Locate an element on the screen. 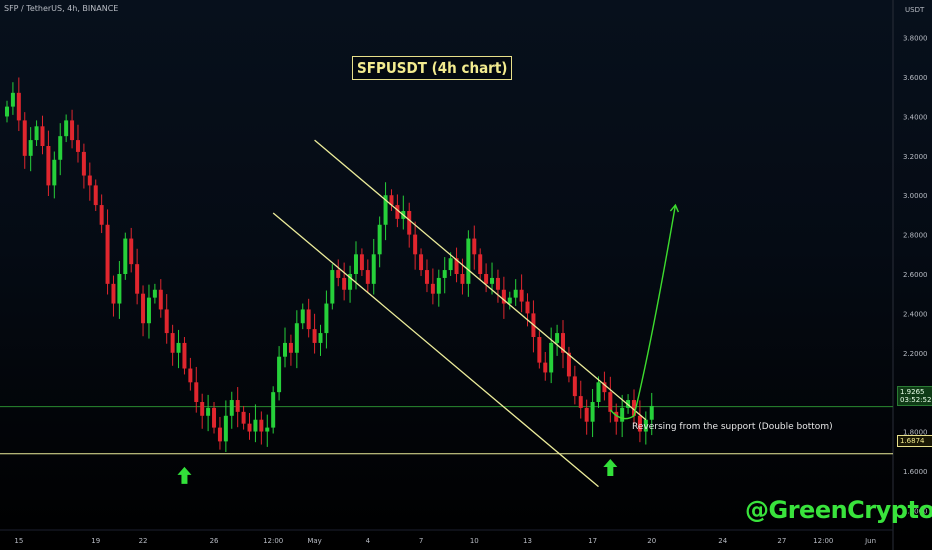 Image resolution: width=932 pixels, height=550 pixels. x-tick-label: 19 is located at coordinates (95, 541).